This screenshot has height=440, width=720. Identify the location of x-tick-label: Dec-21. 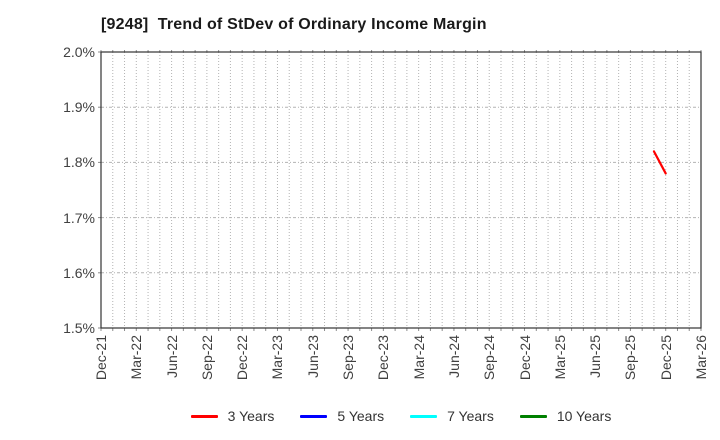
(101, 358).